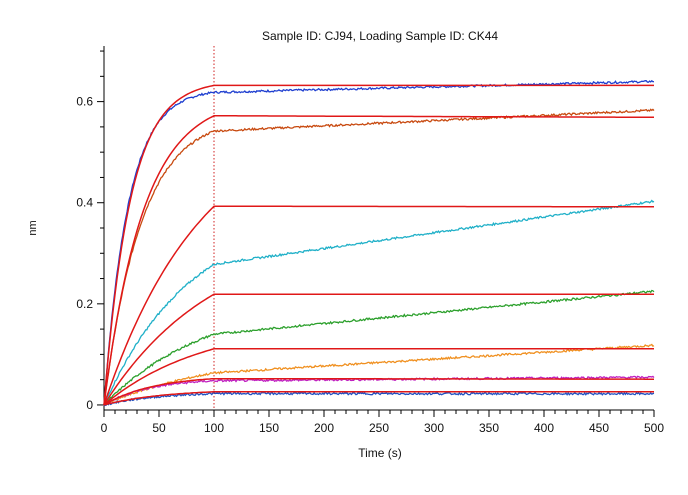  Describe the element at coordinates (159, 428) in the screenshot. I see `x-tick-label: 50` at that location.